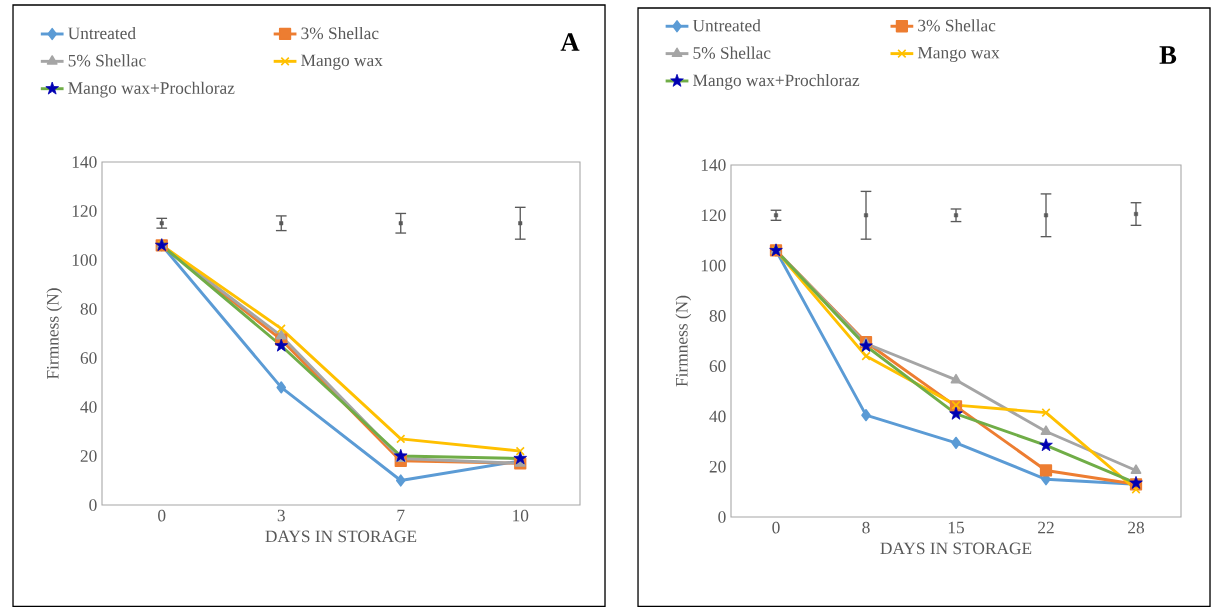  Describe the element at coordinates (866, 527) in the screenshot. I see `x-tick-label: 8` at that location.